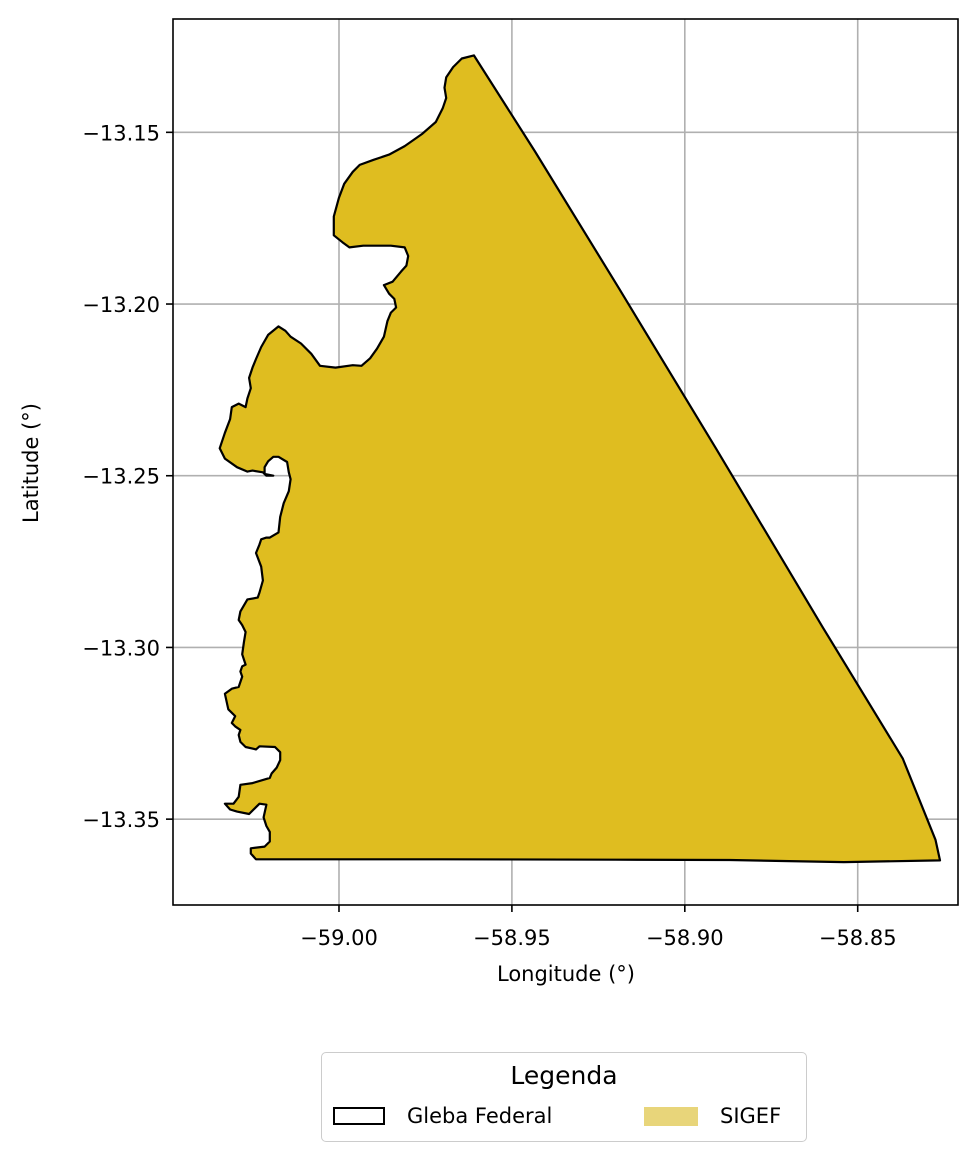  What do you see at coordinates (712, 1116) in the screenshot?
I see `legend-item-sigef: SIGEF` at bounding box center [712, 1116].